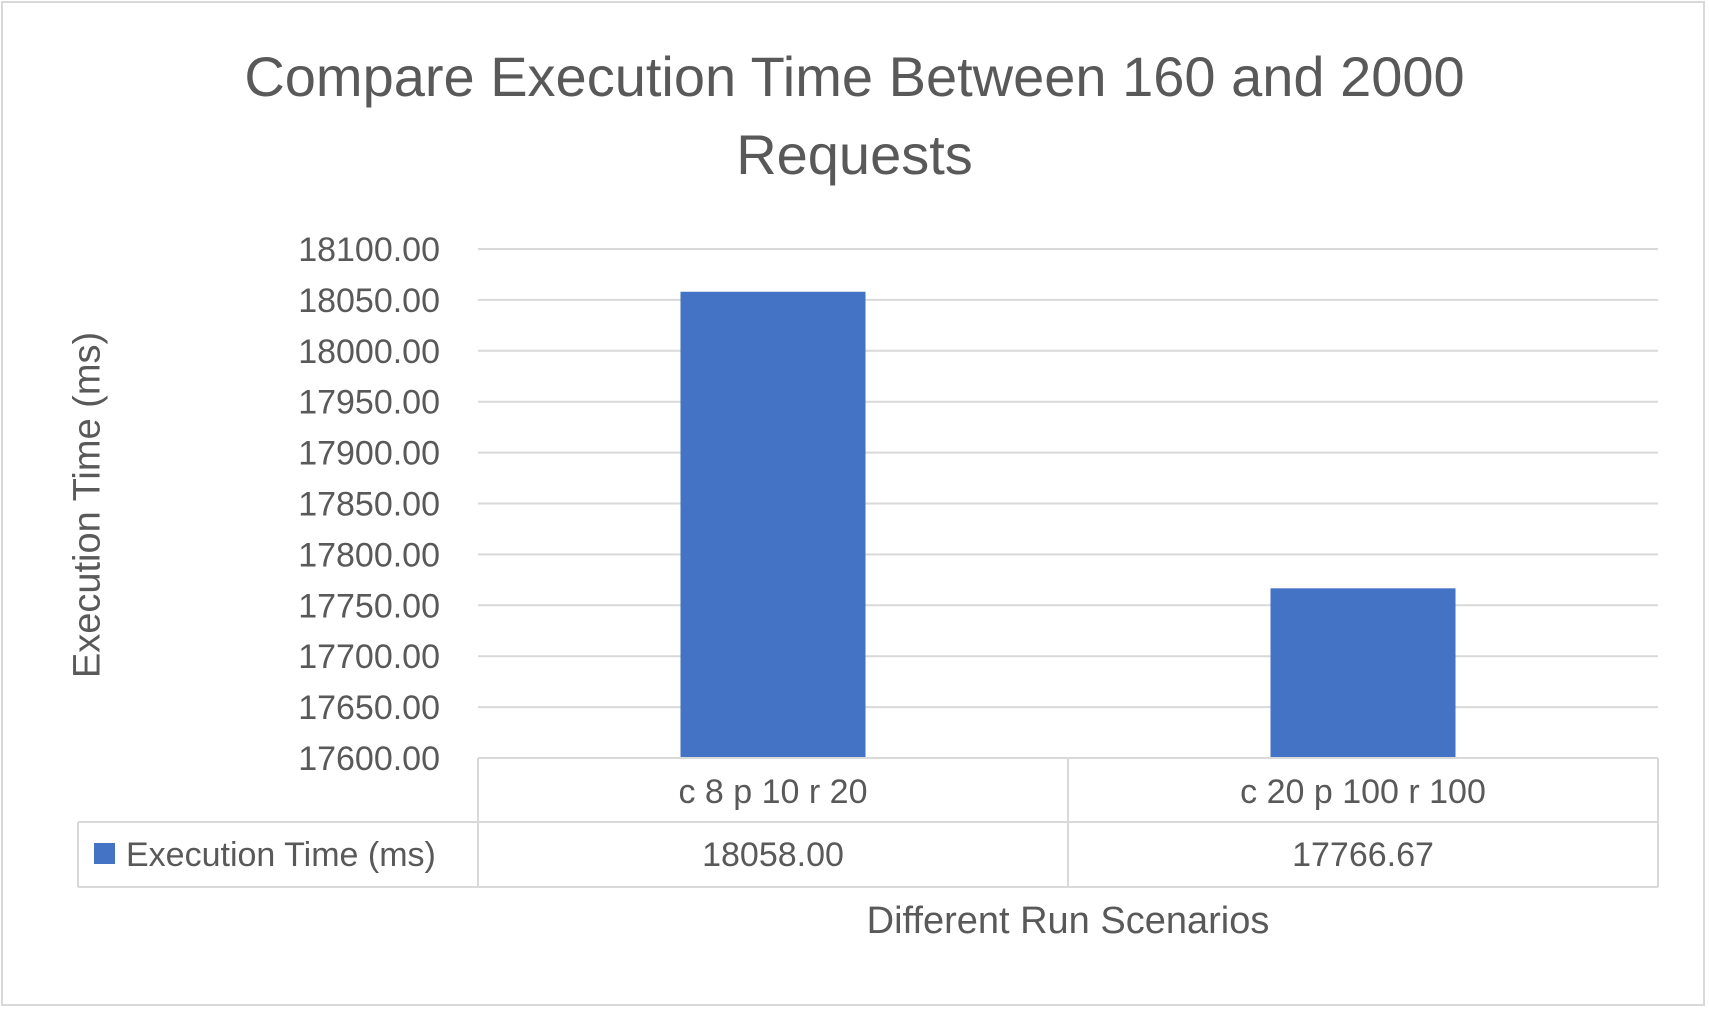 The height and width of the screenshot is (1010, 1709). I want to click on y-tick-label: 17950.00, so click(369, 403).